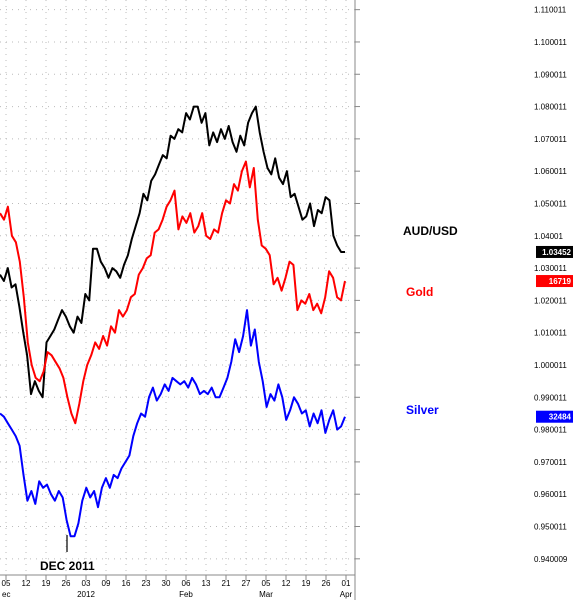 The height and width of the screenshot is (600, 573). Describe the element at coordinates (550, 171) in the screenshot. I see `y-tick-label: 1.060011` at that location.